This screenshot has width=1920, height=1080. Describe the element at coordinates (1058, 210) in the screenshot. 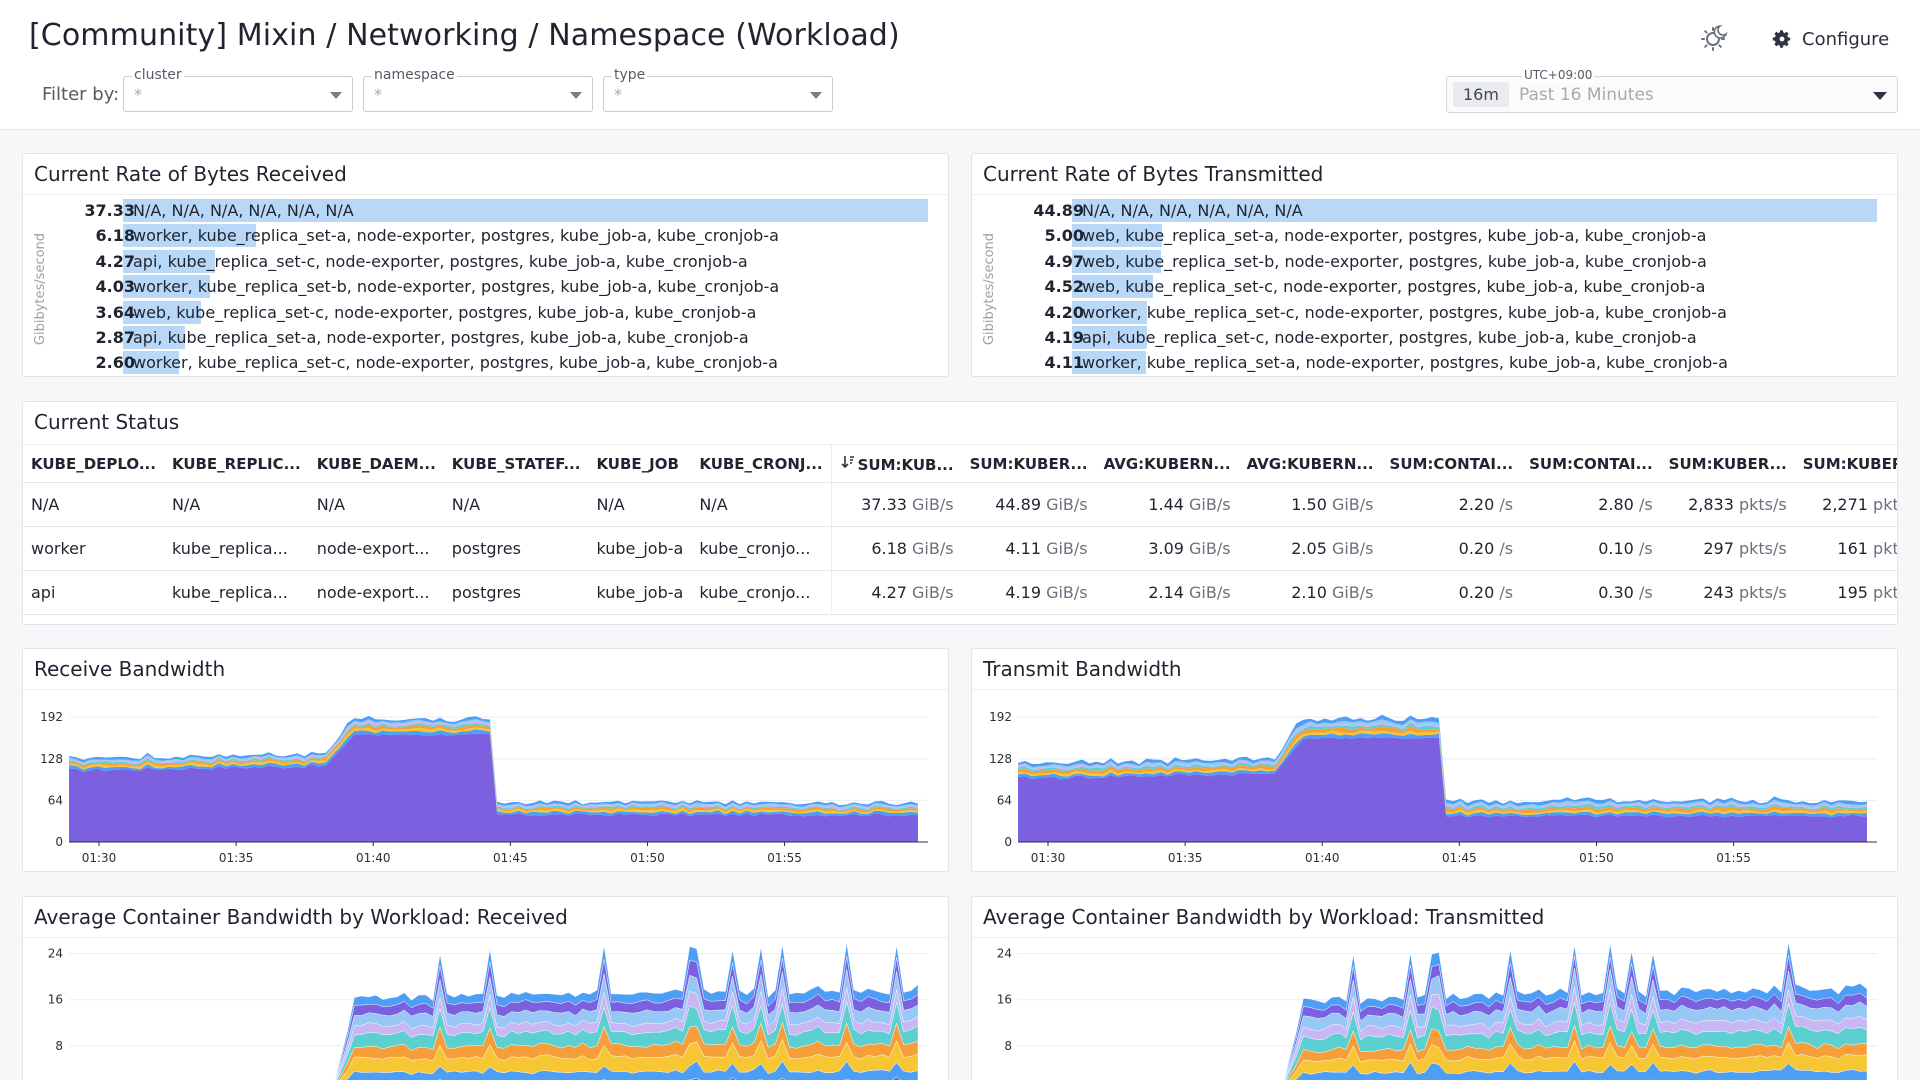

I see `toplist-value: 44.89` at that location.